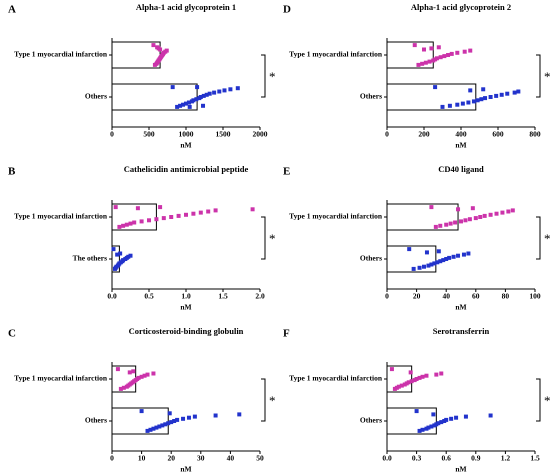  I want to click on x-tick-label: 0, so click(112, 134).